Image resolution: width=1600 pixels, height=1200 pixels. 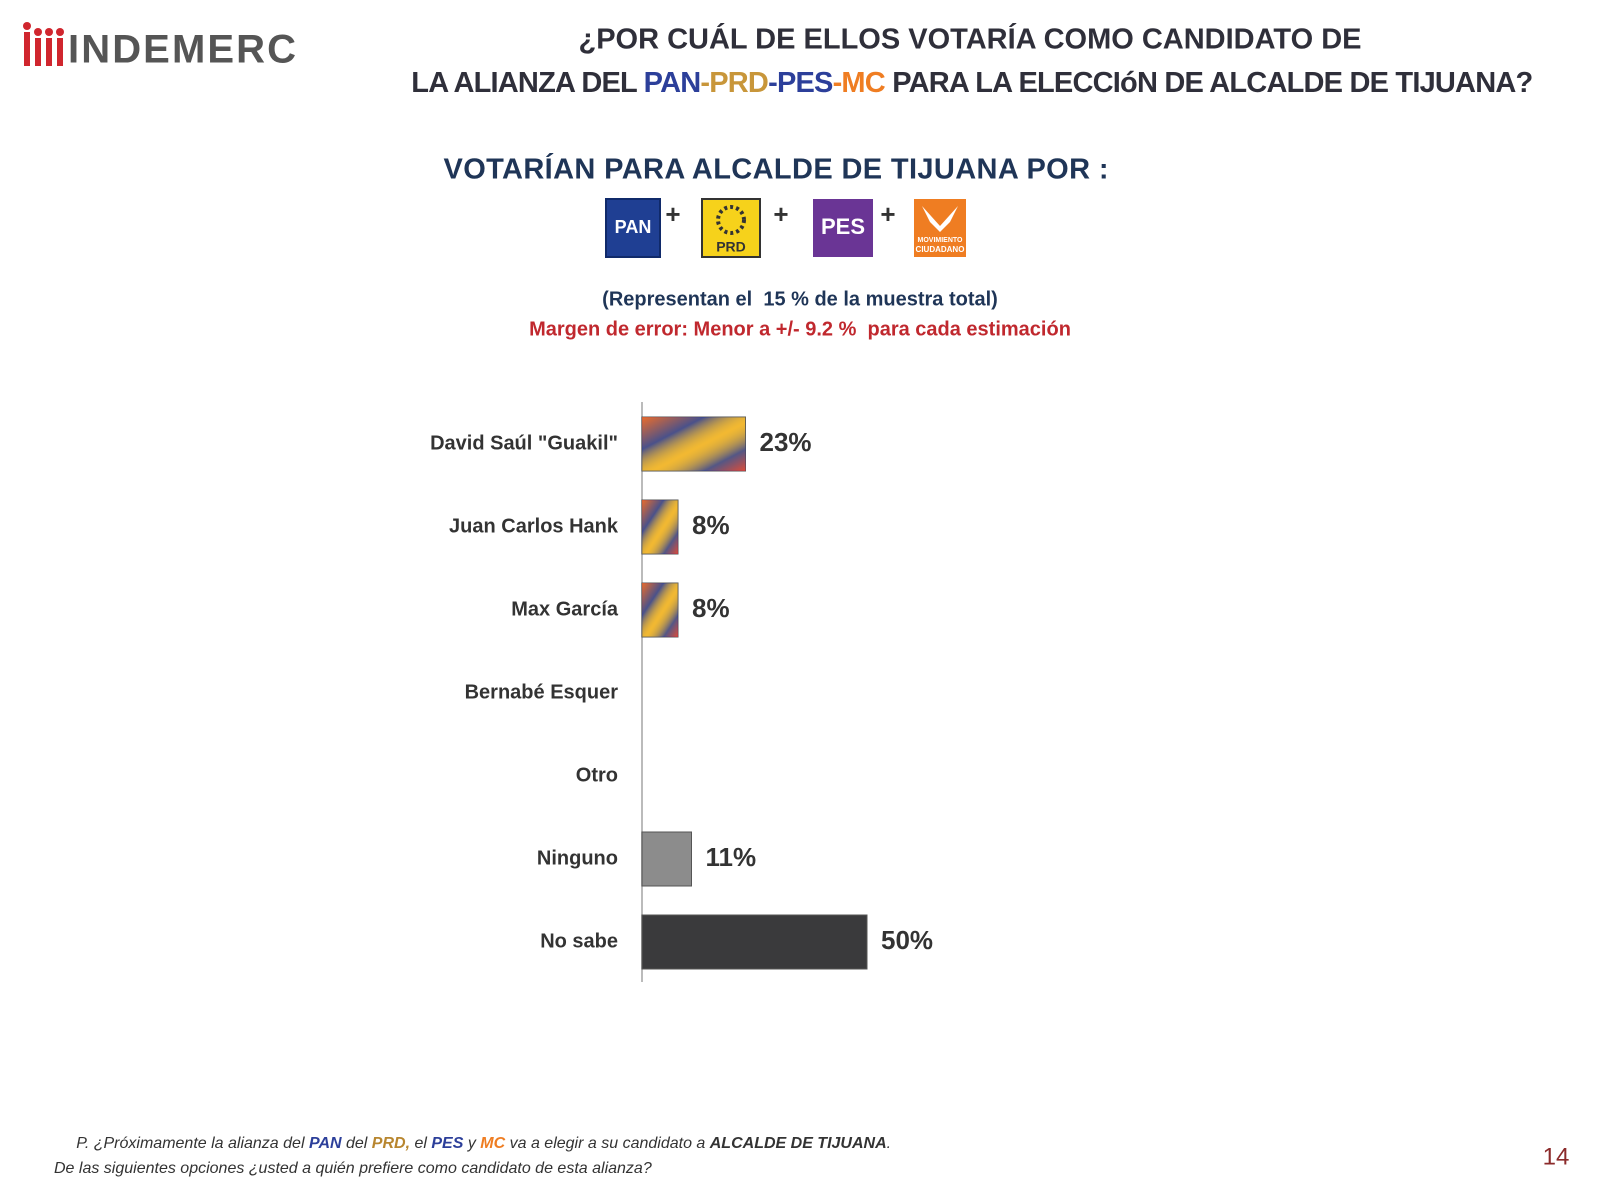 I want to click on category-label: Ninguno, so click(x=577, y=858).